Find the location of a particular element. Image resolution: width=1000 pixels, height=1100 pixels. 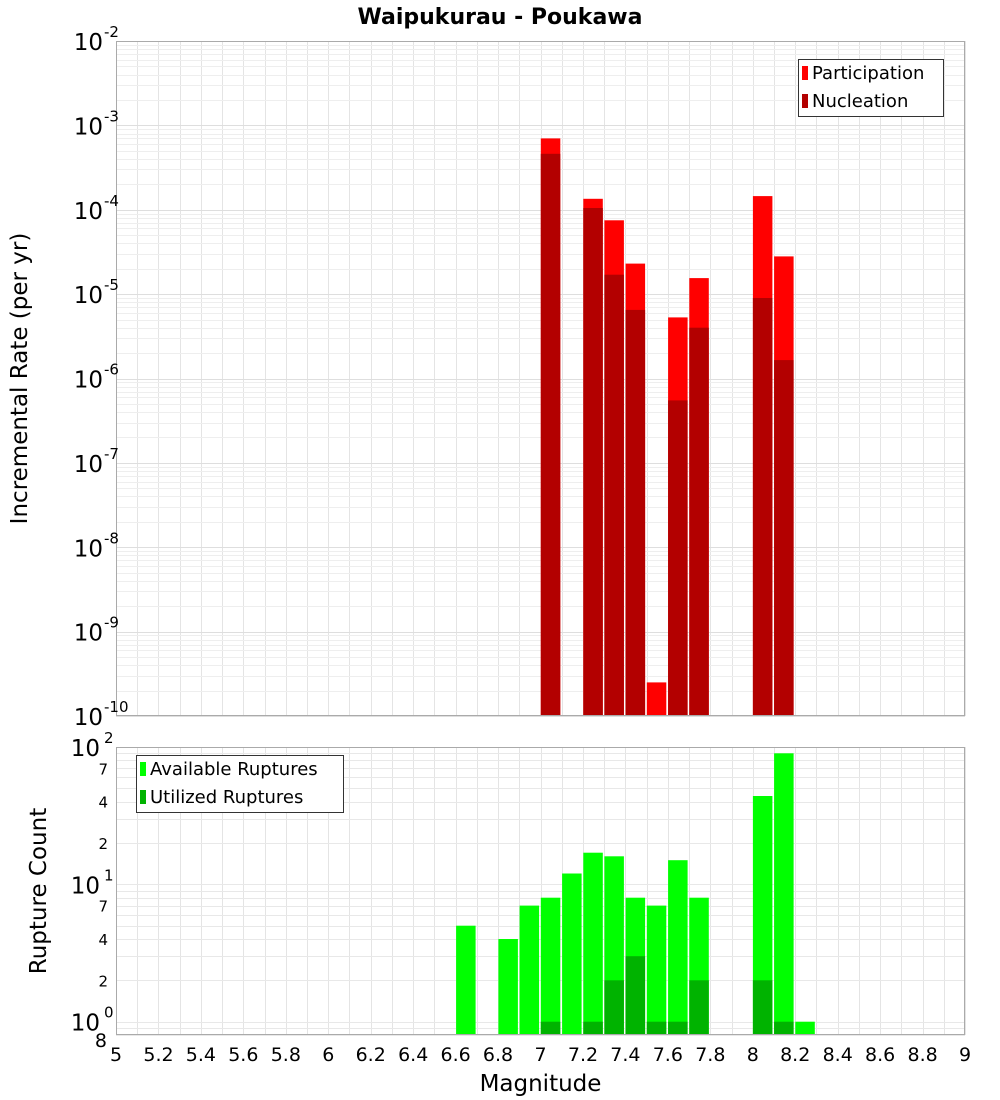

count-y-tick-exponent: 1 is located at coordinates (109, 875).